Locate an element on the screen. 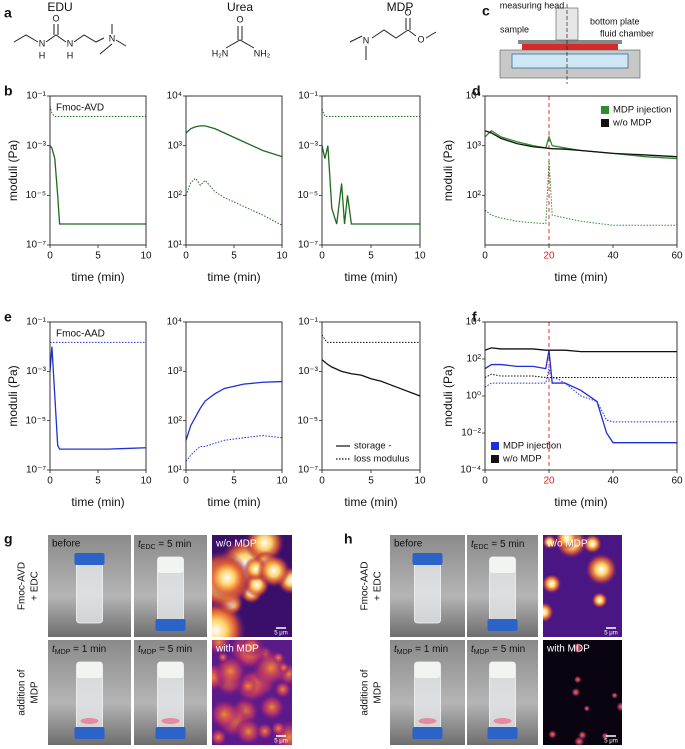 The height and width of the screenshot is (749, 685). atom: H is located at coordinates (42, 55).